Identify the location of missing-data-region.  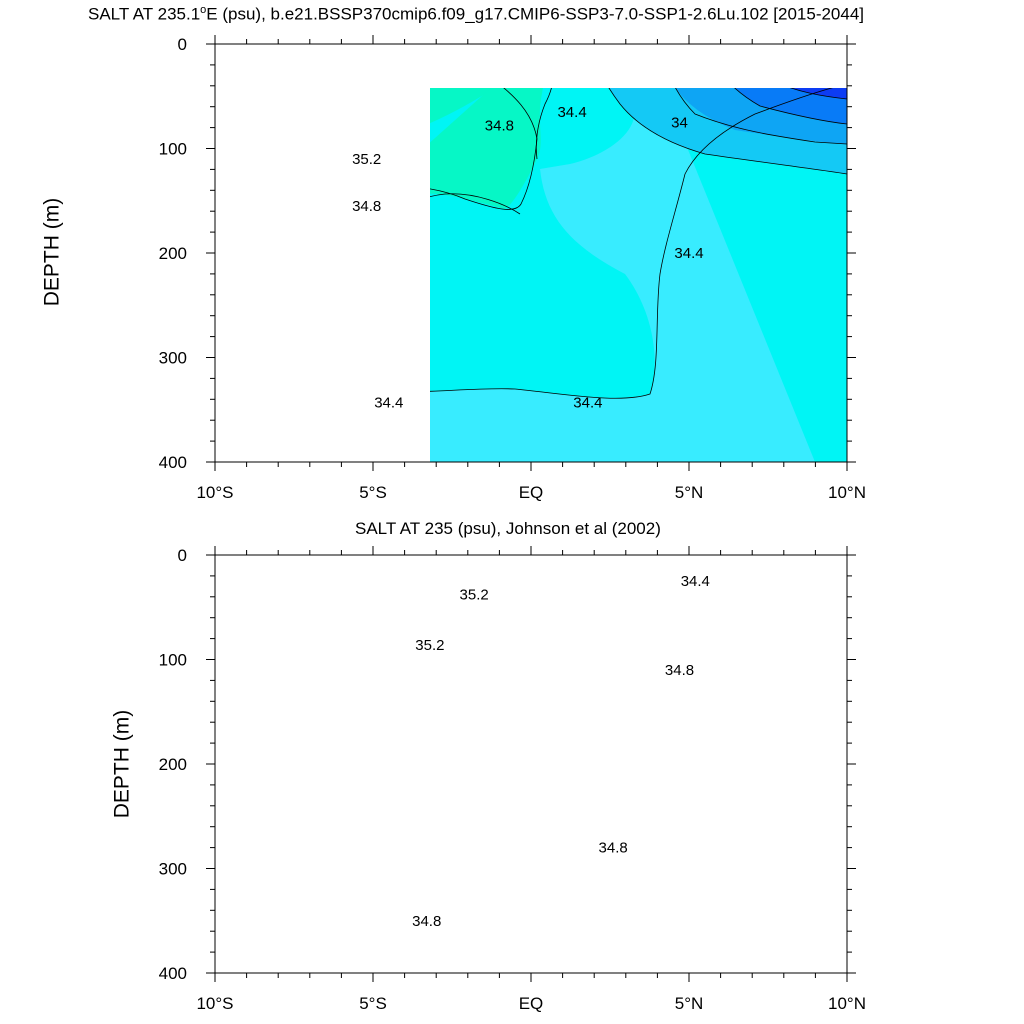
(246, 764).